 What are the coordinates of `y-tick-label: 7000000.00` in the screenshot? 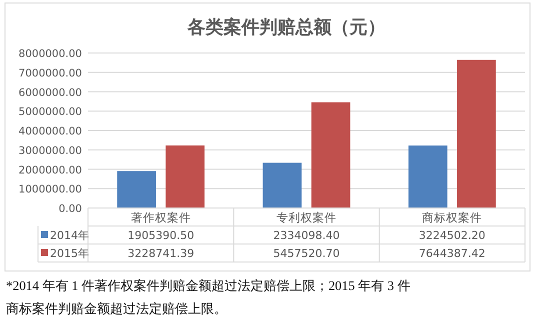 It's located at (50, 73).